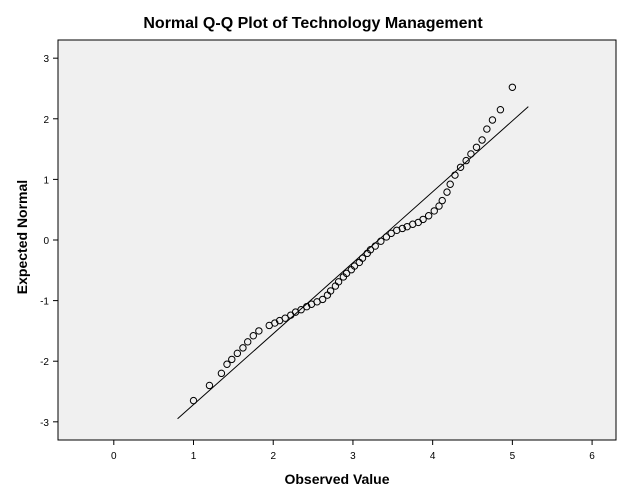 This screenshot has width=626, height=501. I want to click on y-tick-label: -2, so click(44, 362).